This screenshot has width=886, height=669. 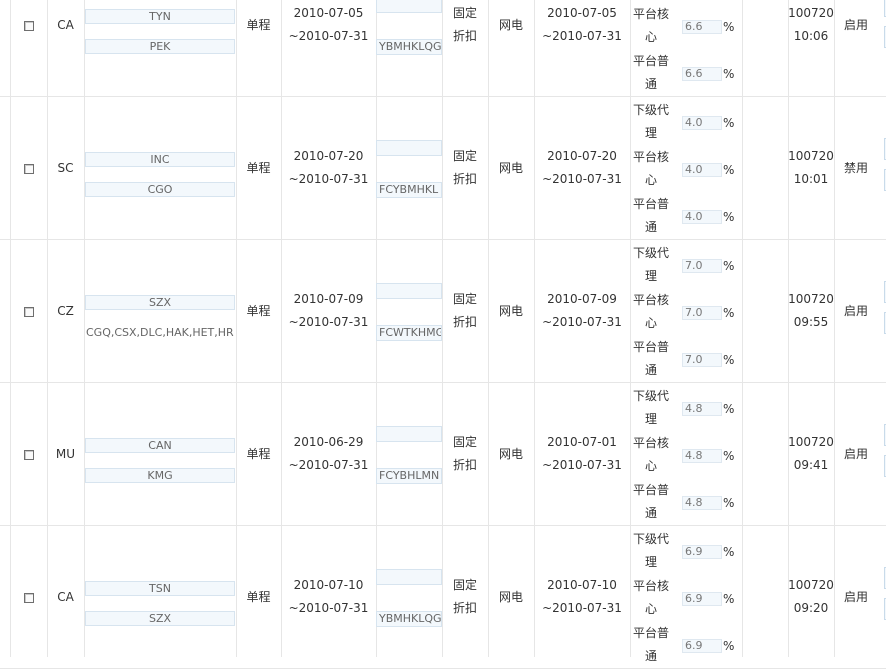 What do you see at coordinates (160, 302) in the screenshot?
I see `origin-airport-field: SZX` at bounding box center [160, 302].